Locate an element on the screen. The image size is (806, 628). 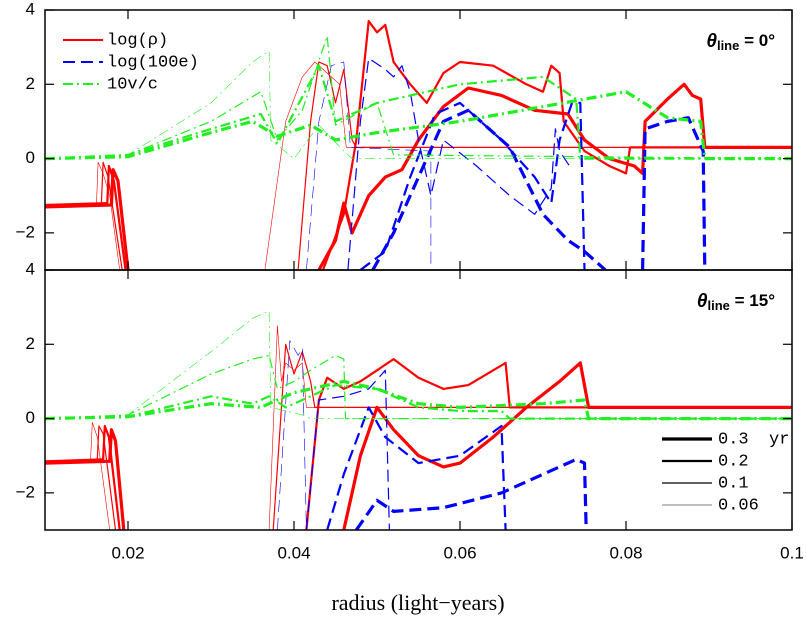
legend-label: log(ρ) is located at coordinates (137, 40).